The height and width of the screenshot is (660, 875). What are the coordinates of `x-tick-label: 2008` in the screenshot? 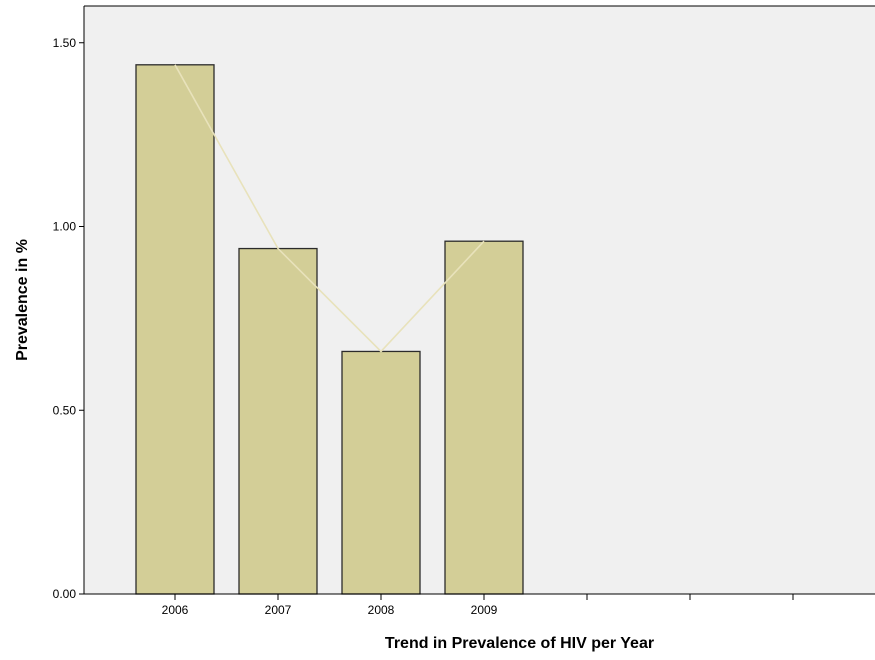 It's located at (381, 610).